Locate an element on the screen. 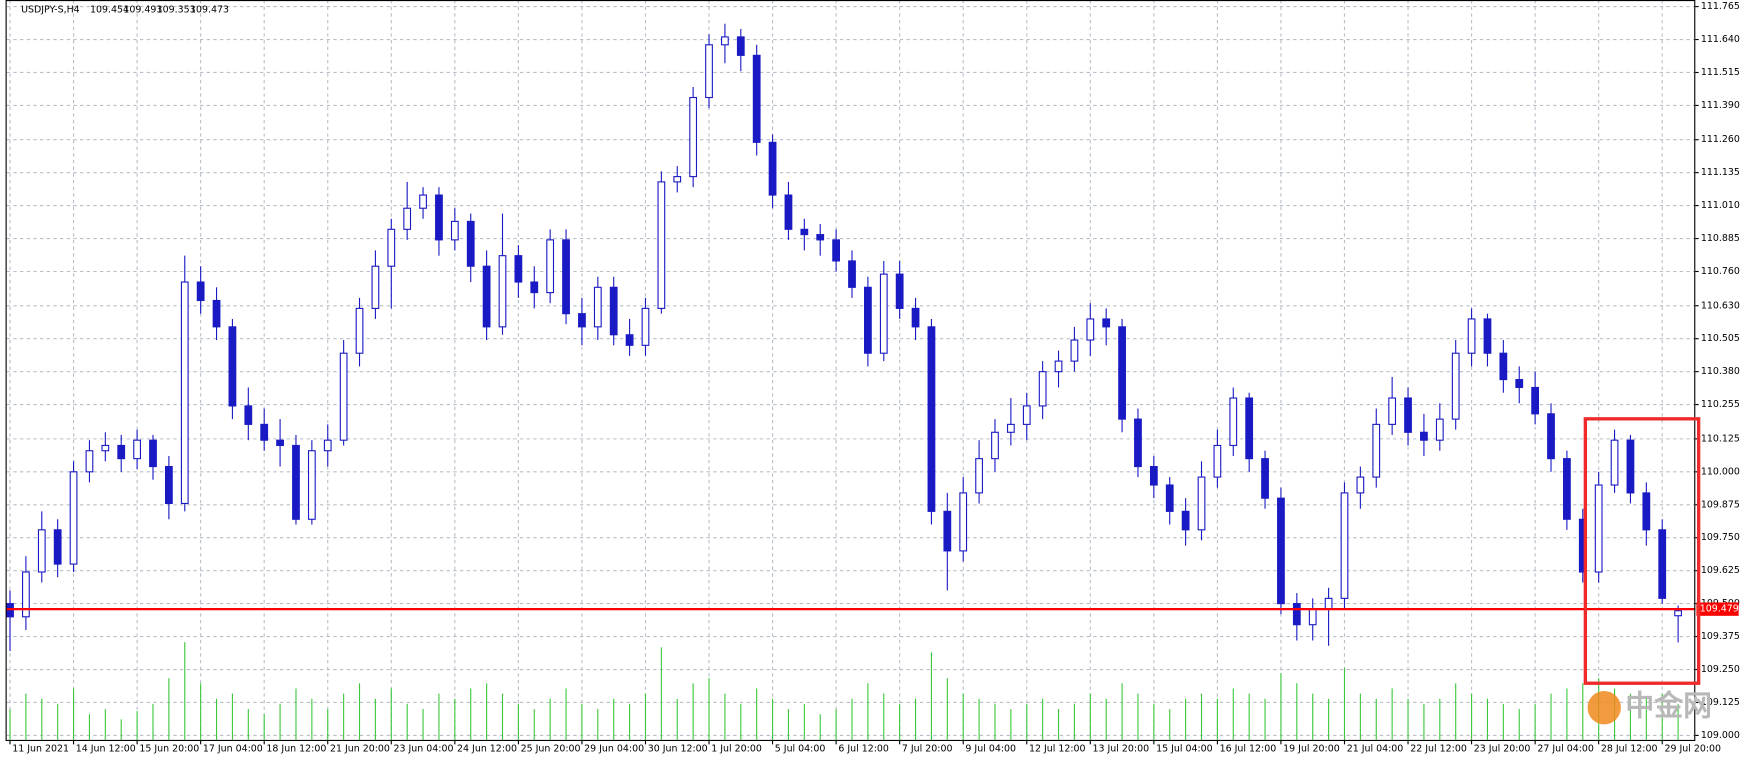 This screenshot has width=1742, height=761. x-tick-label: 15 Jun 20:00 is located at coordinates (169, 748).